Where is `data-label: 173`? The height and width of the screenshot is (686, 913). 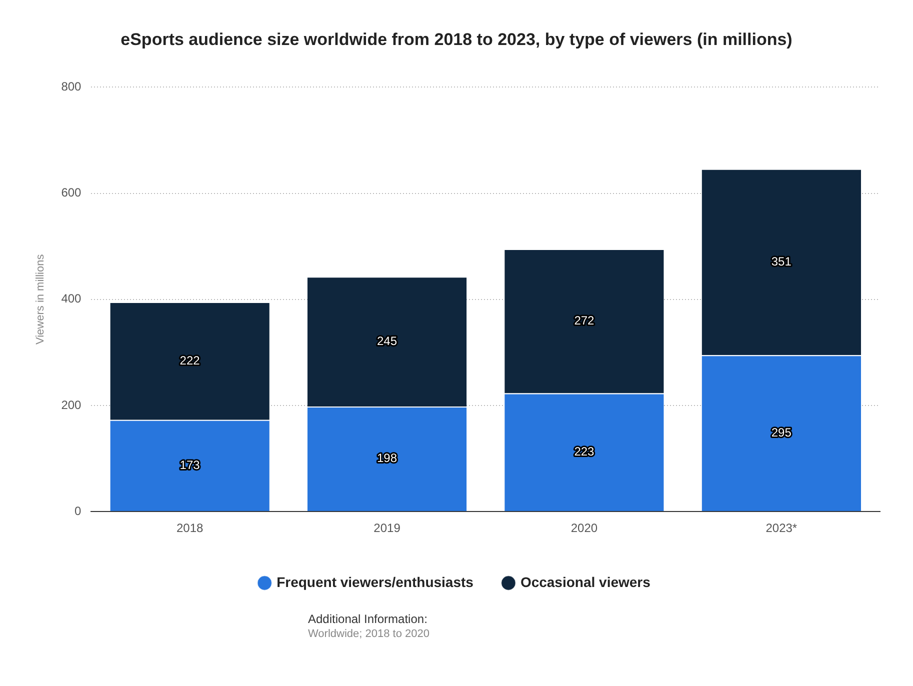 data-label: 173 is located at coordinates (190, 465).